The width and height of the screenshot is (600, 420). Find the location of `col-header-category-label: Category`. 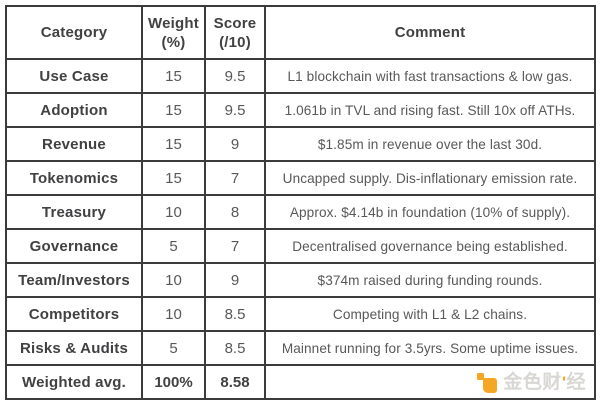

col-header-category-label: Category is located at coordinates (74, 32).